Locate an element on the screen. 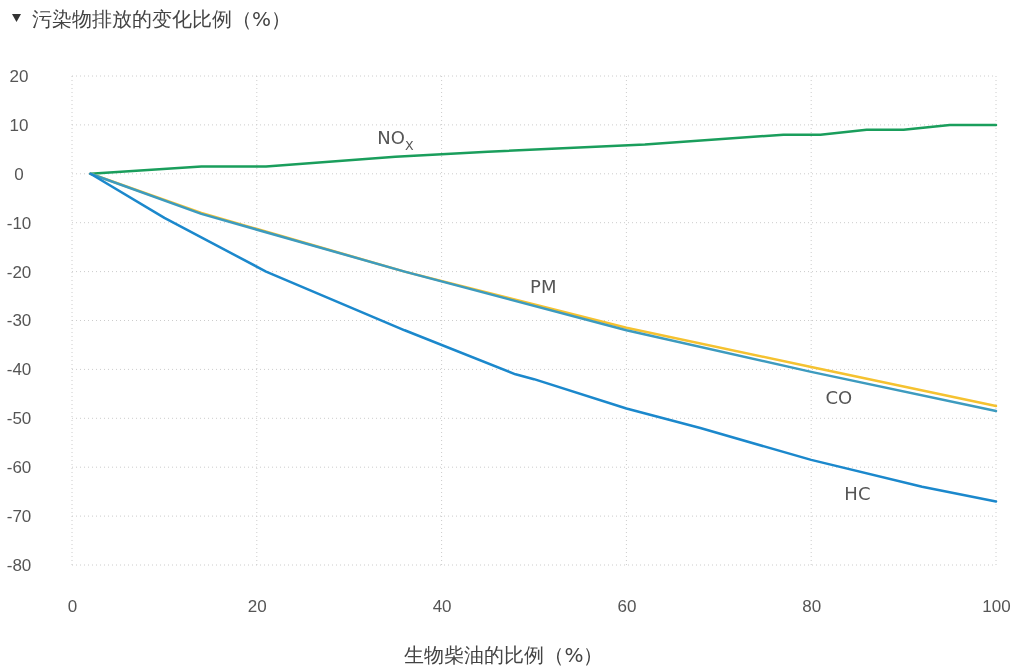 The height and width of the screenshot is (669, 1016). y-tick-label: 10 is located at coordinates (19, 125).